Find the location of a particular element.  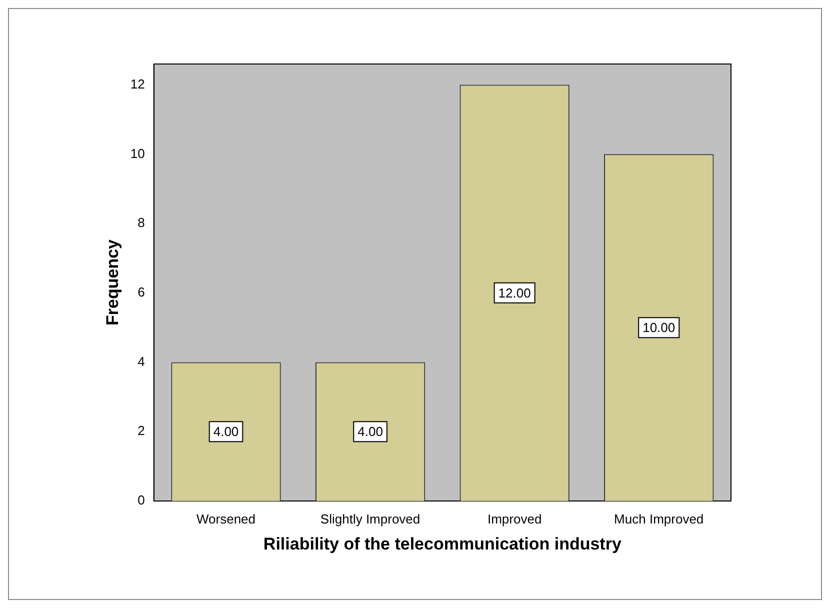

y-tick-label: 0 is located at coordinates (141, 500).